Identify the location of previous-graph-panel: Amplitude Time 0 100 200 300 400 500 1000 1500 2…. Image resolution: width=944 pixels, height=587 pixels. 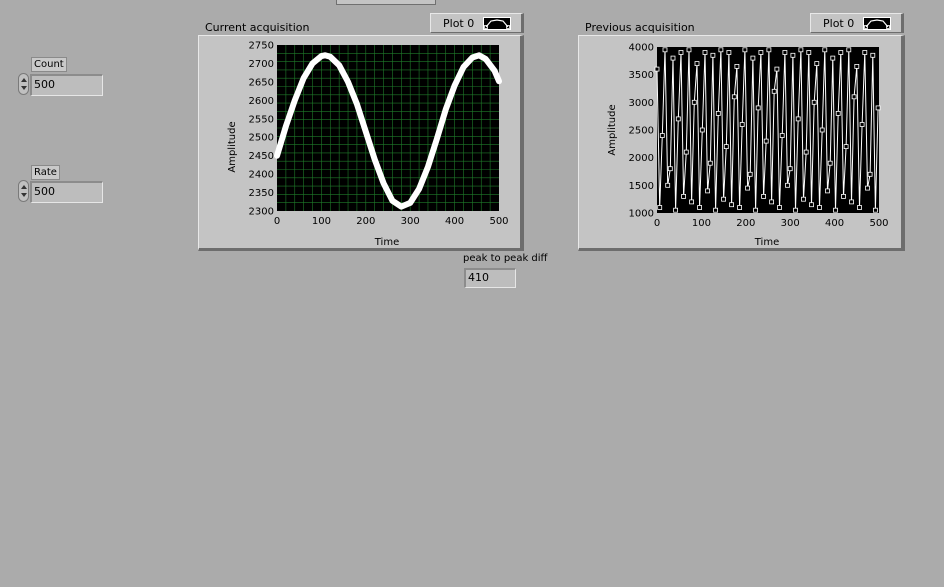
(741, 143).